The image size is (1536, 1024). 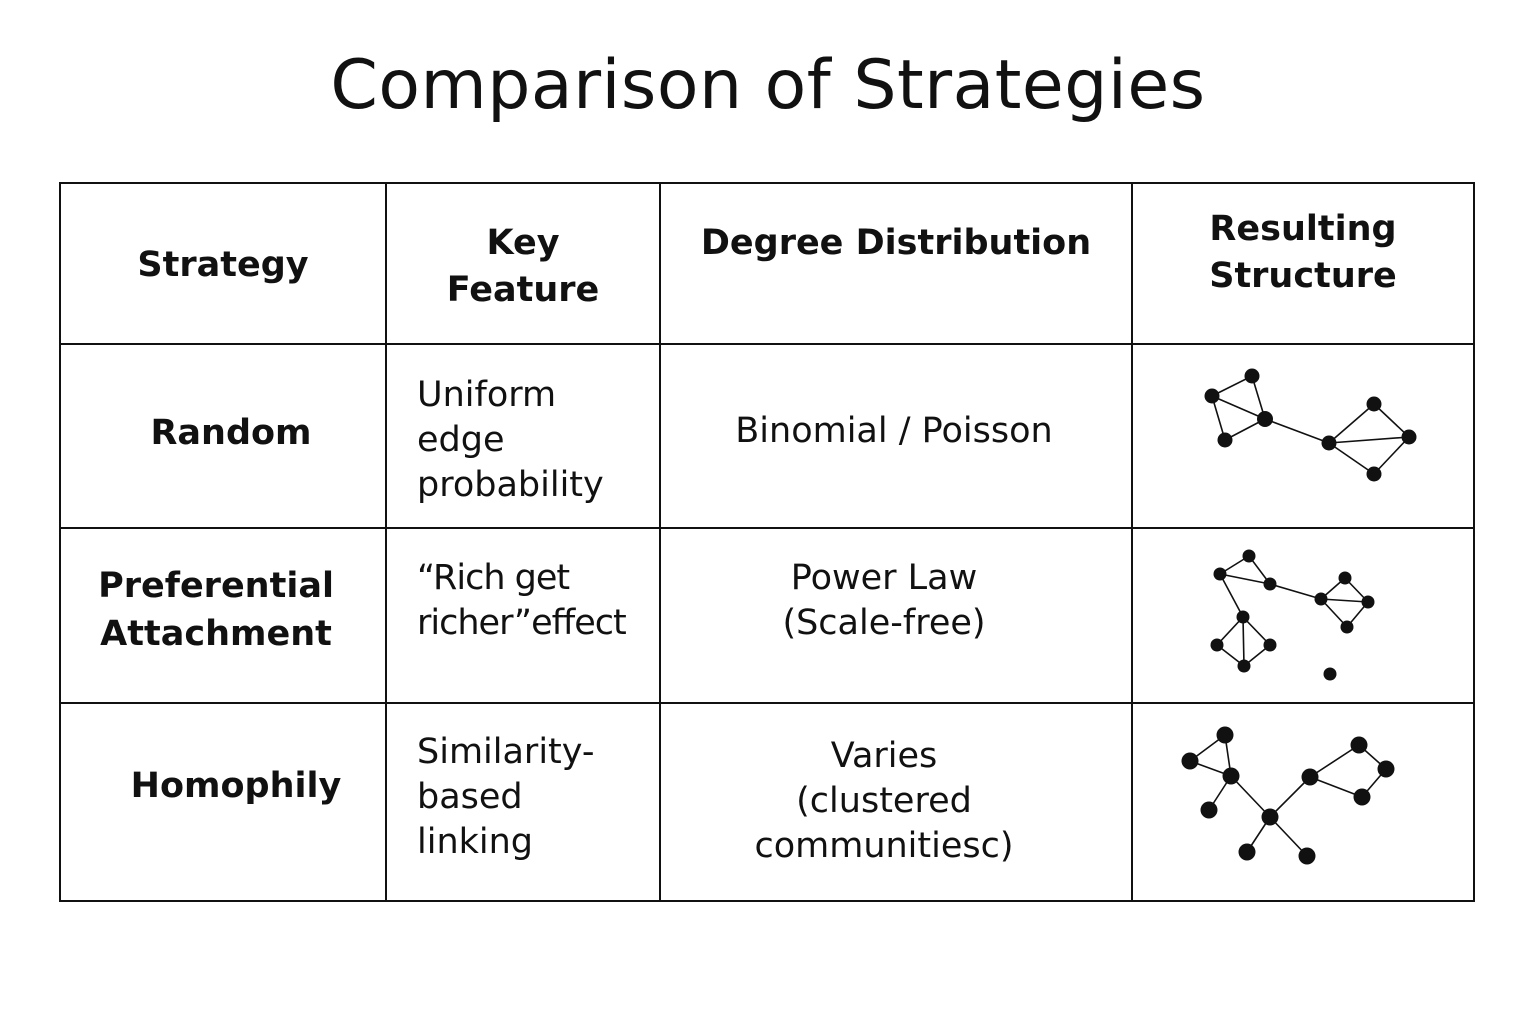 What do you see at coordinates (522, 600) in the screenshot?
I see `row-key-feature: “Rich get richer”effect` at bounding box center [522, 600].